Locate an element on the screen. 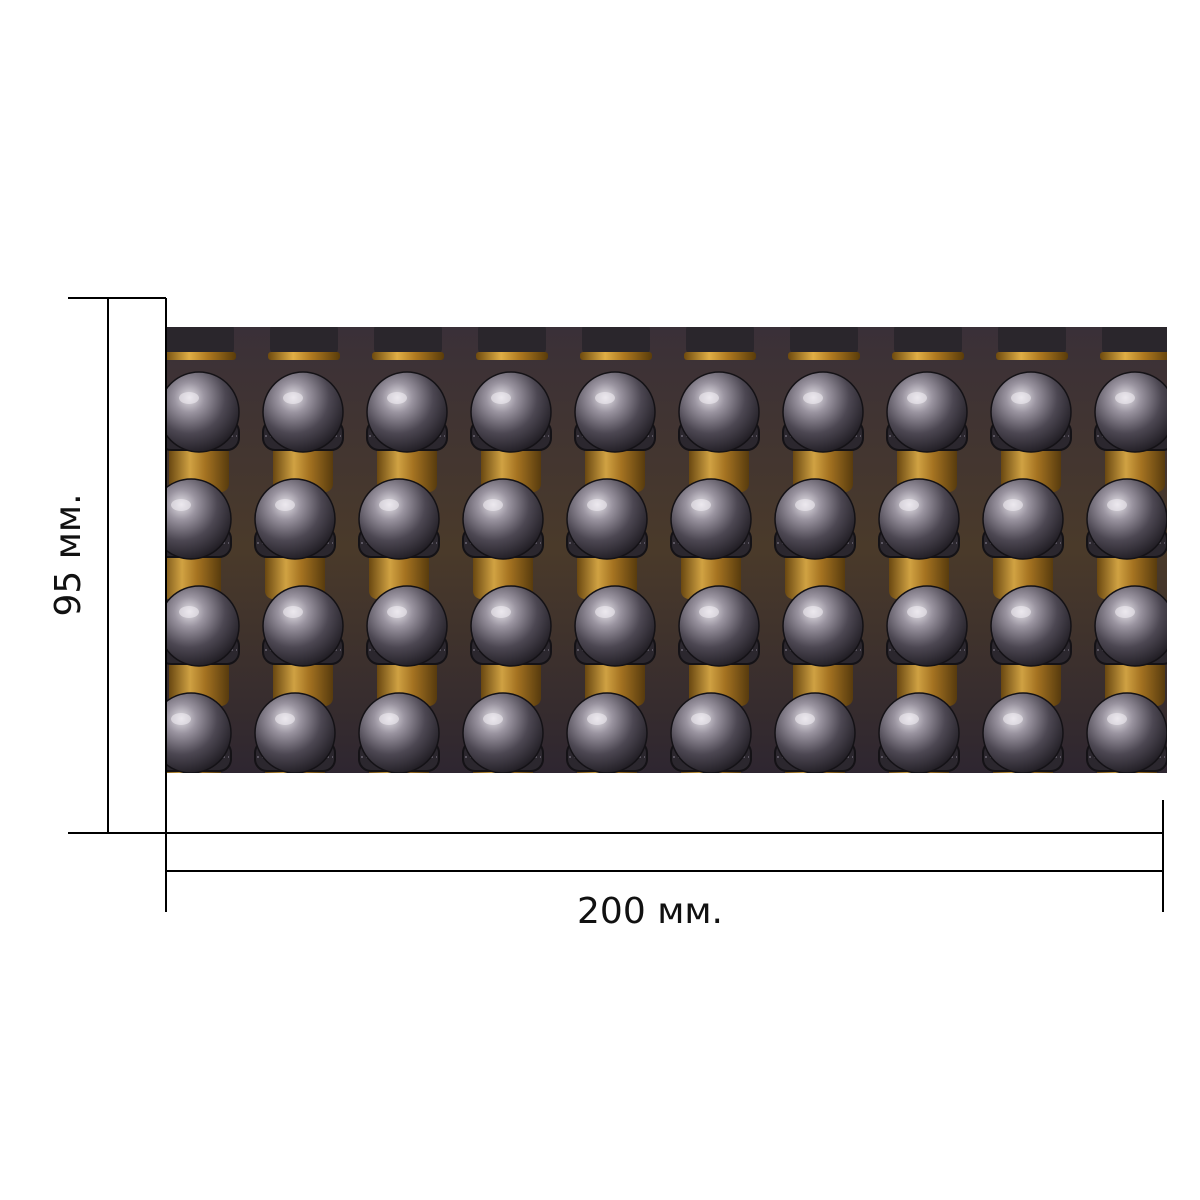 The height and width of the screenshot is (1200, 1200). height-label: 95 мм. is located at coordinates (68, 554).